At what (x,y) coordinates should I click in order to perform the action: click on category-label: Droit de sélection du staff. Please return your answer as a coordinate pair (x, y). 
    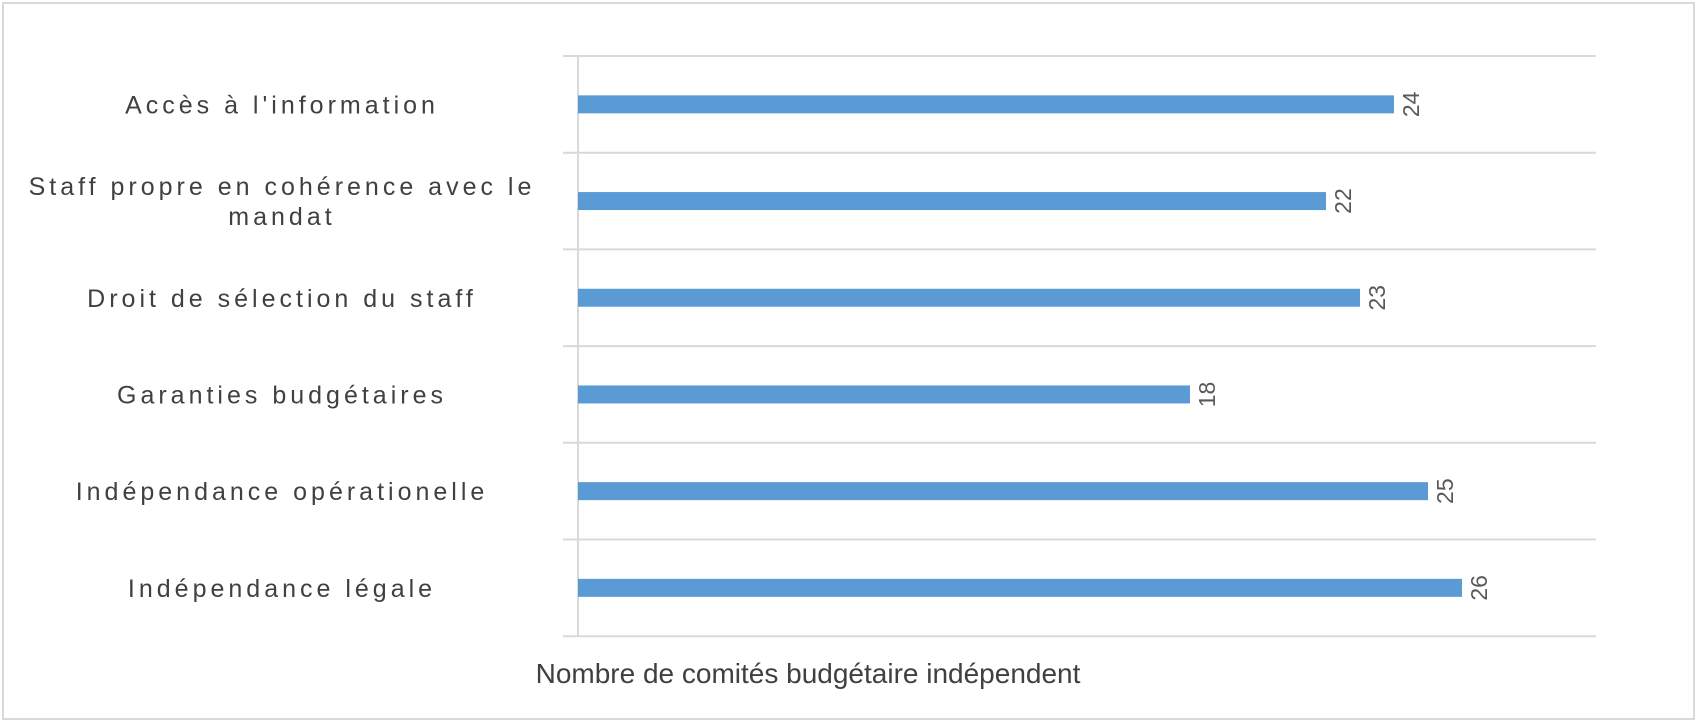
    Looking at the image, I should click on (282, 299).